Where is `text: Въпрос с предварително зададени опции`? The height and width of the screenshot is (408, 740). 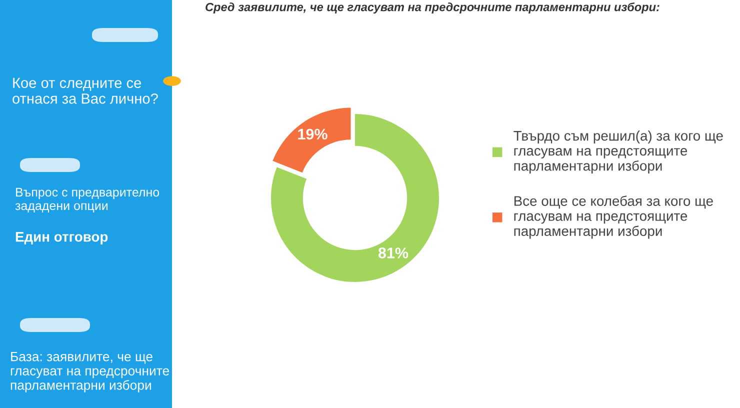 text: Въпрос с предварително зададени опции is located at coordinates (87, 200).